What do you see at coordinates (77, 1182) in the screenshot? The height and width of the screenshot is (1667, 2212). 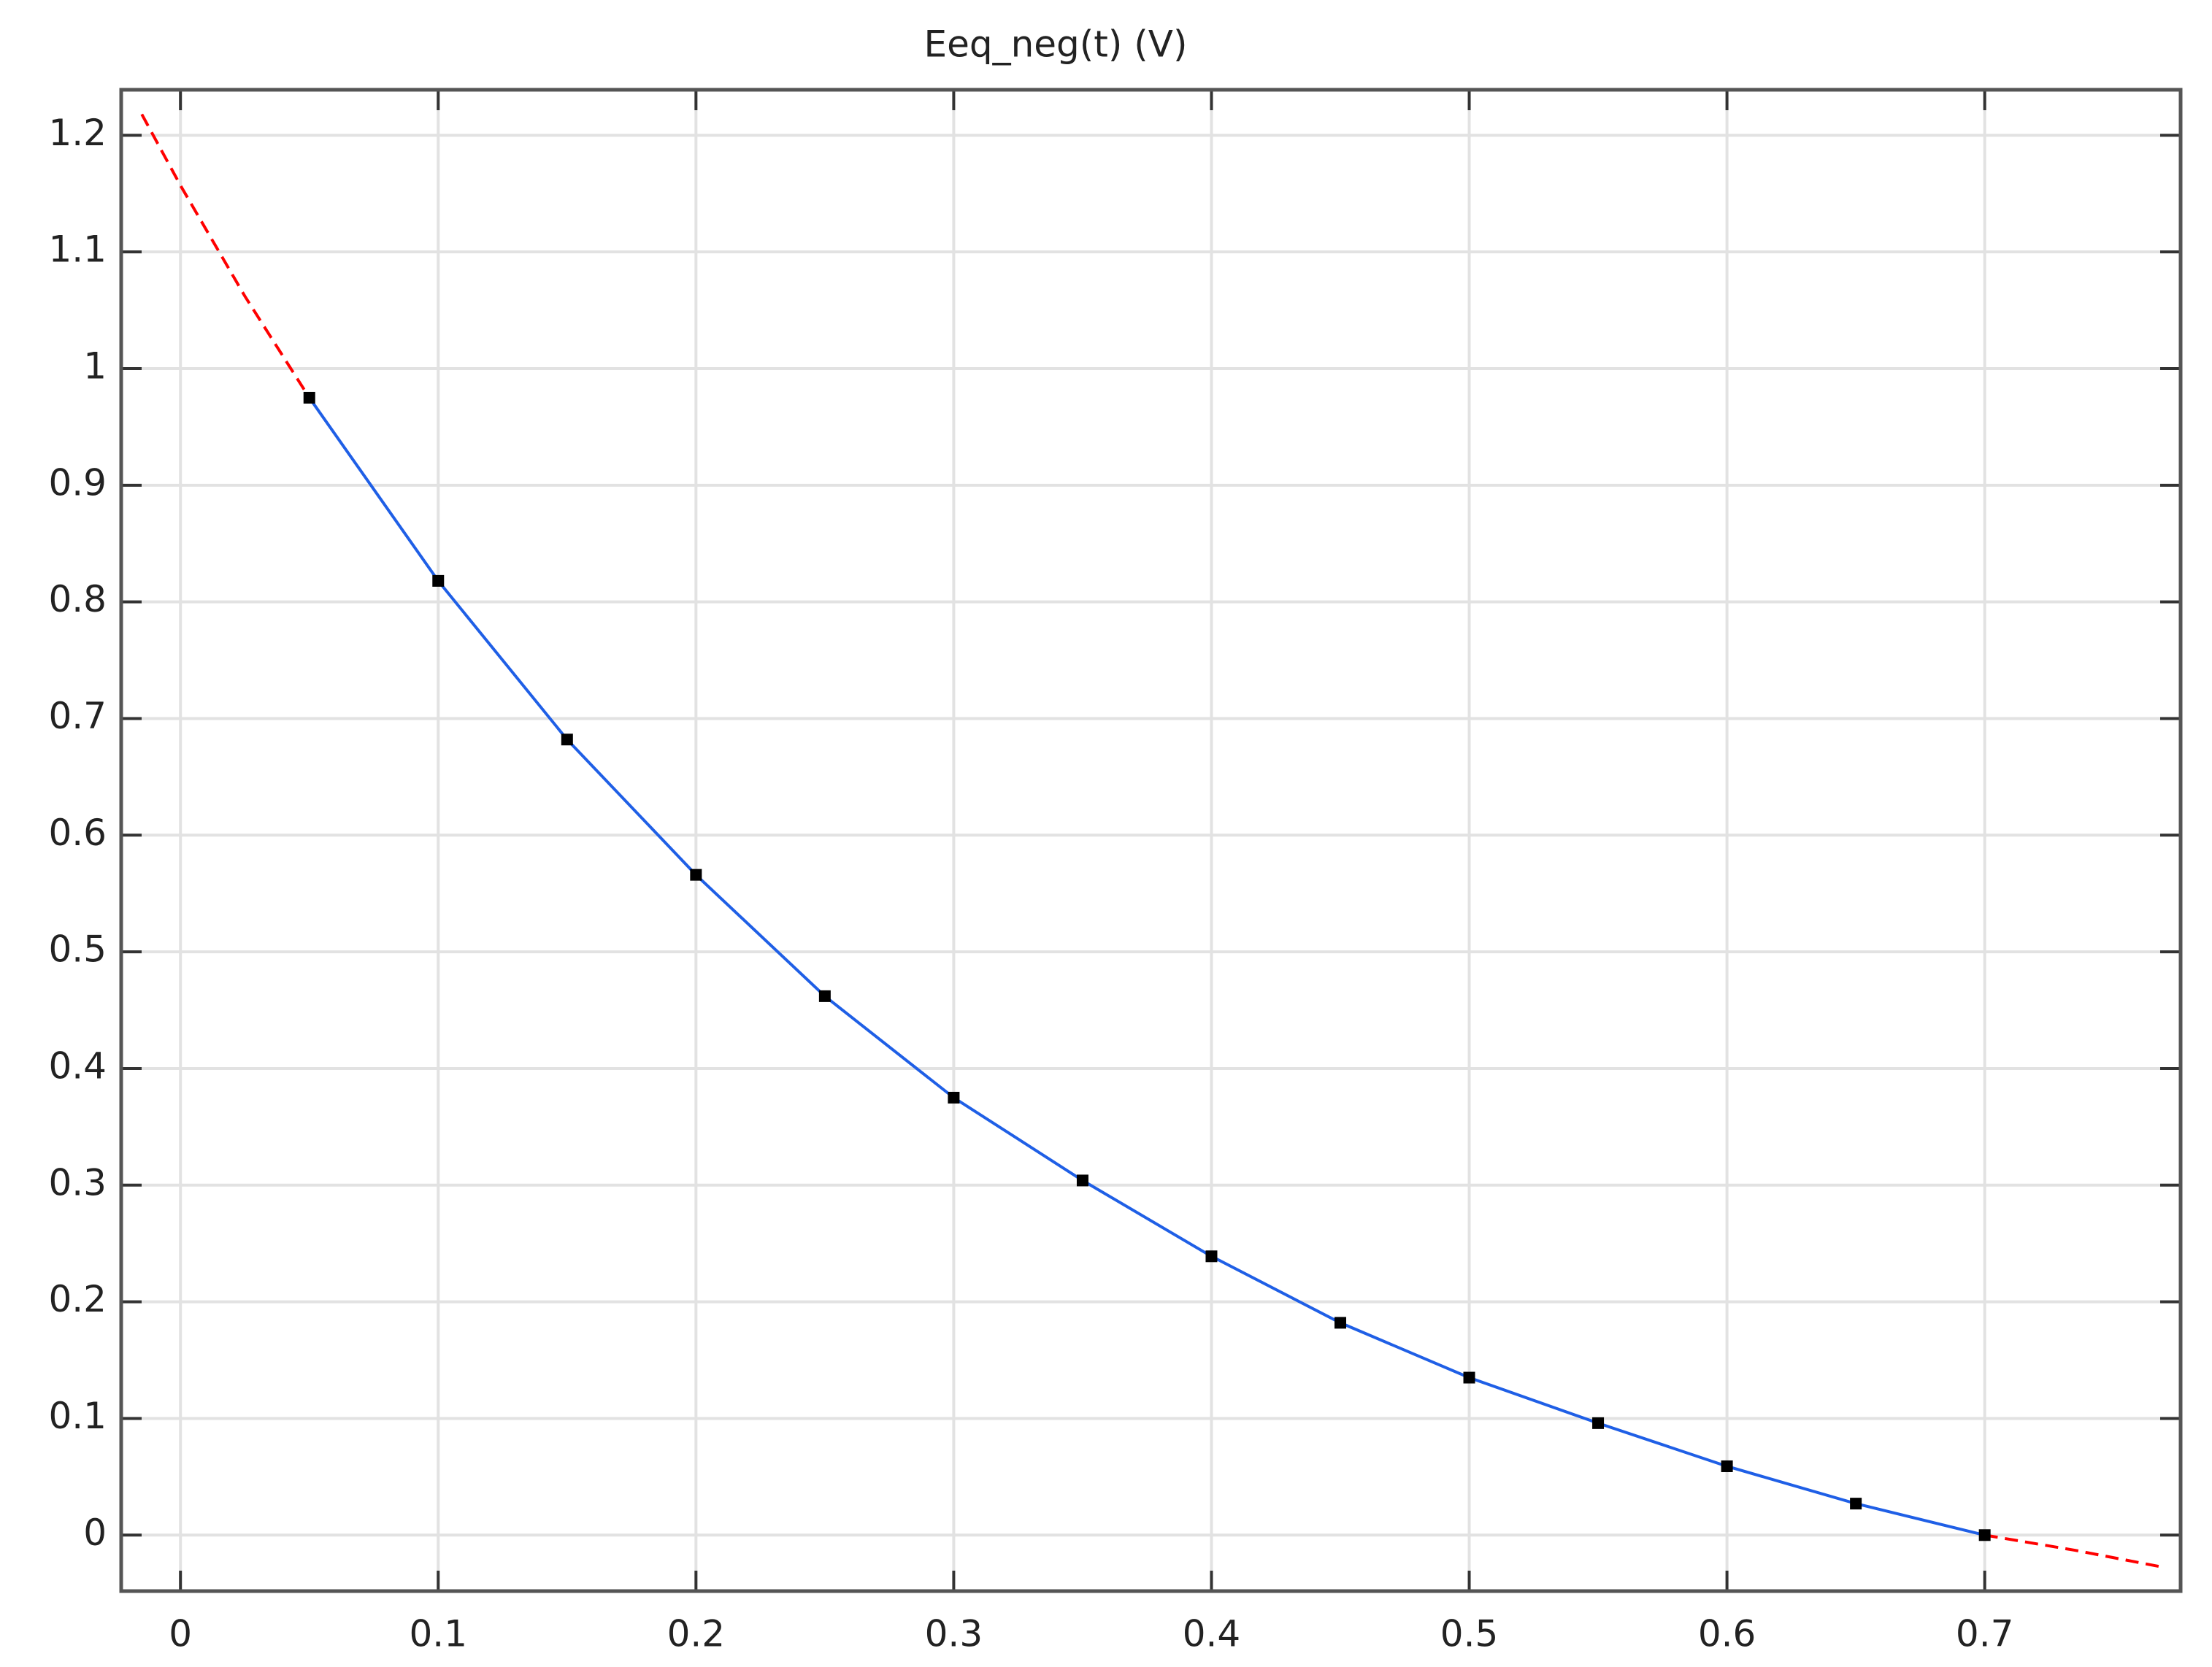 I see `y-tick-label: 0.3` at bounding box center [77, 1182].